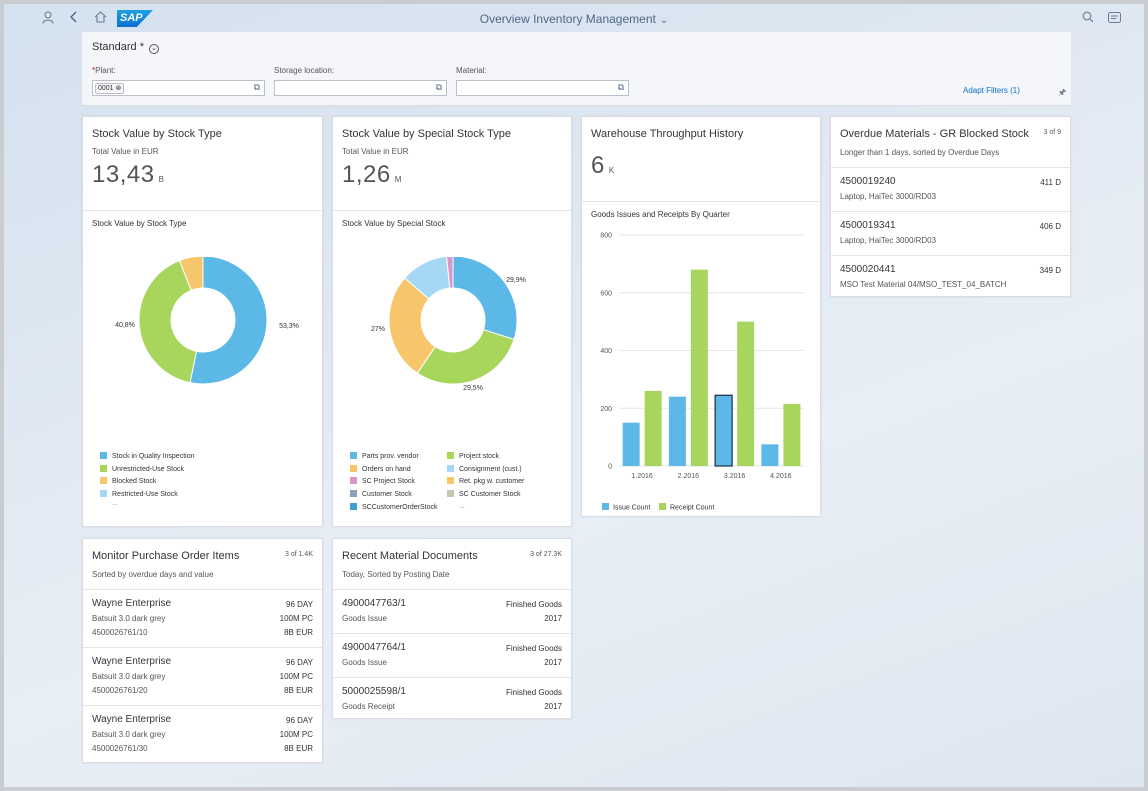 This screenshot has height=791, width=1148. Describe the element at coordinates (129, 618) in the screenshot. I see `material-name: Batsuit 3.0 dark grey` at that location.